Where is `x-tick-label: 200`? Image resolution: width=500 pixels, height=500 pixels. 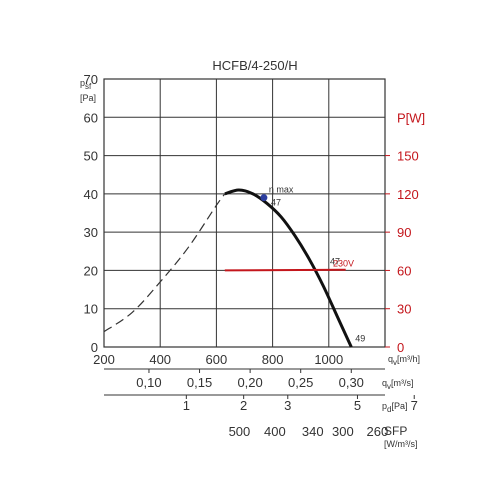 x-tick-label: 200 is located at coordinates (104, 359).